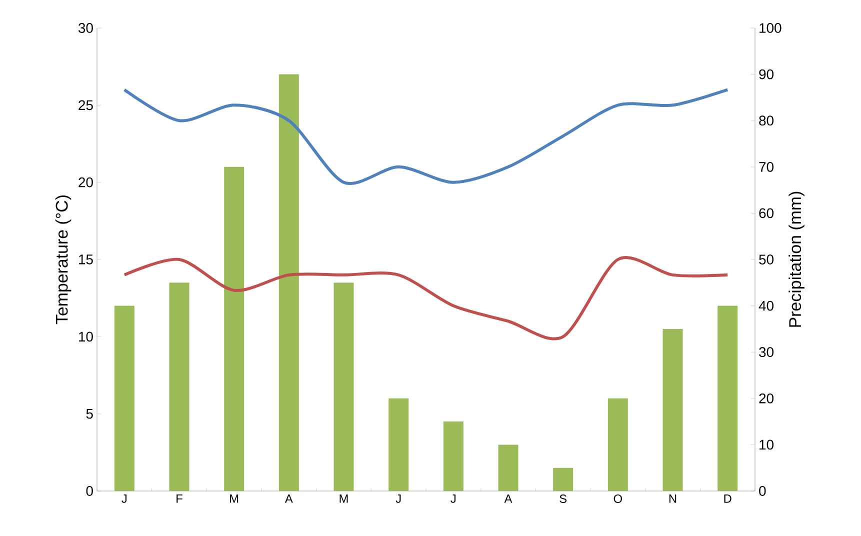  Describe the element at coordinates (766, 213) in the screenshot. I see `y2-tick-label: 60` at that location.